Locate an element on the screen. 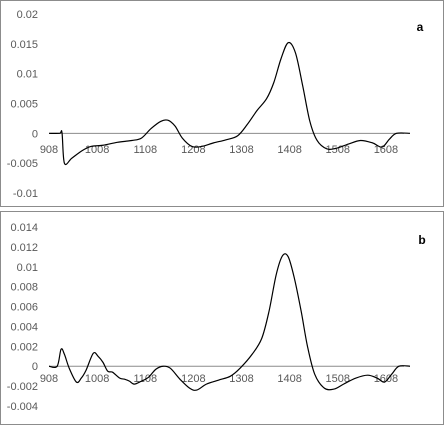 The width and height of the screenshot is (446, 425). chart-b-y-tick-label: 0.008 is located at coordinates (24, 288).